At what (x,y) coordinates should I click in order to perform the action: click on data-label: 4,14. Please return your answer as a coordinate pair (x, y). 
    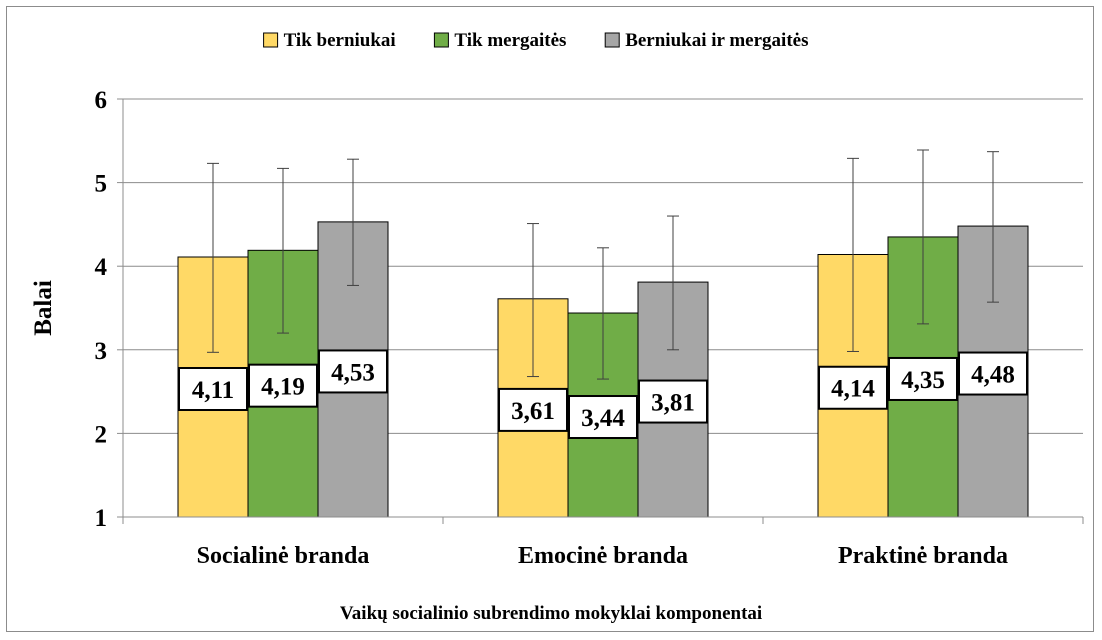
    Looking at the image, I should click on (853, 389).